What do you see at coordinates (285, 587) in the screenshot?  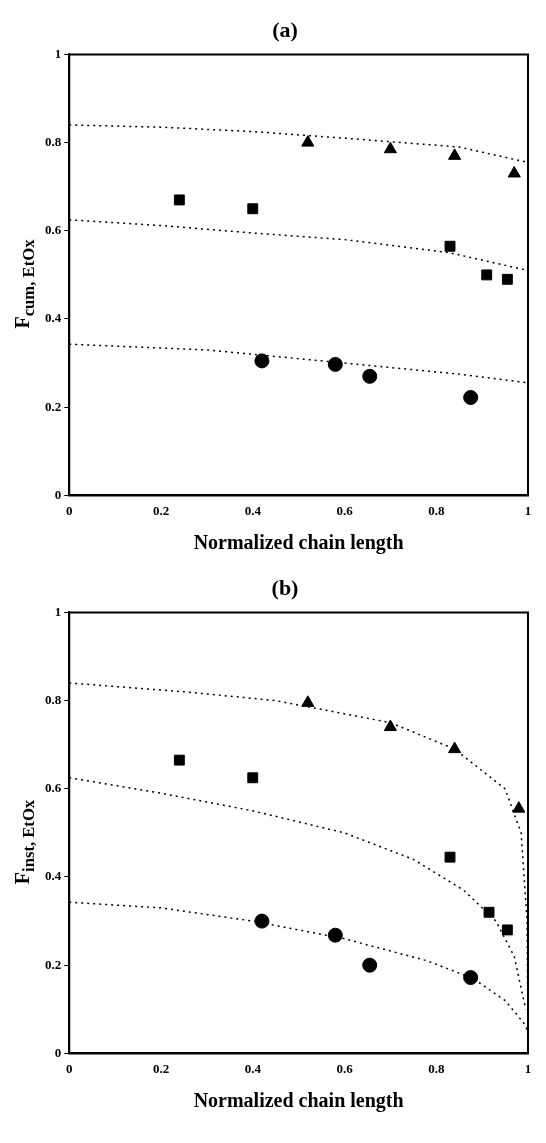 I see `chart-title: (b)` at bounding box center [285, 587].